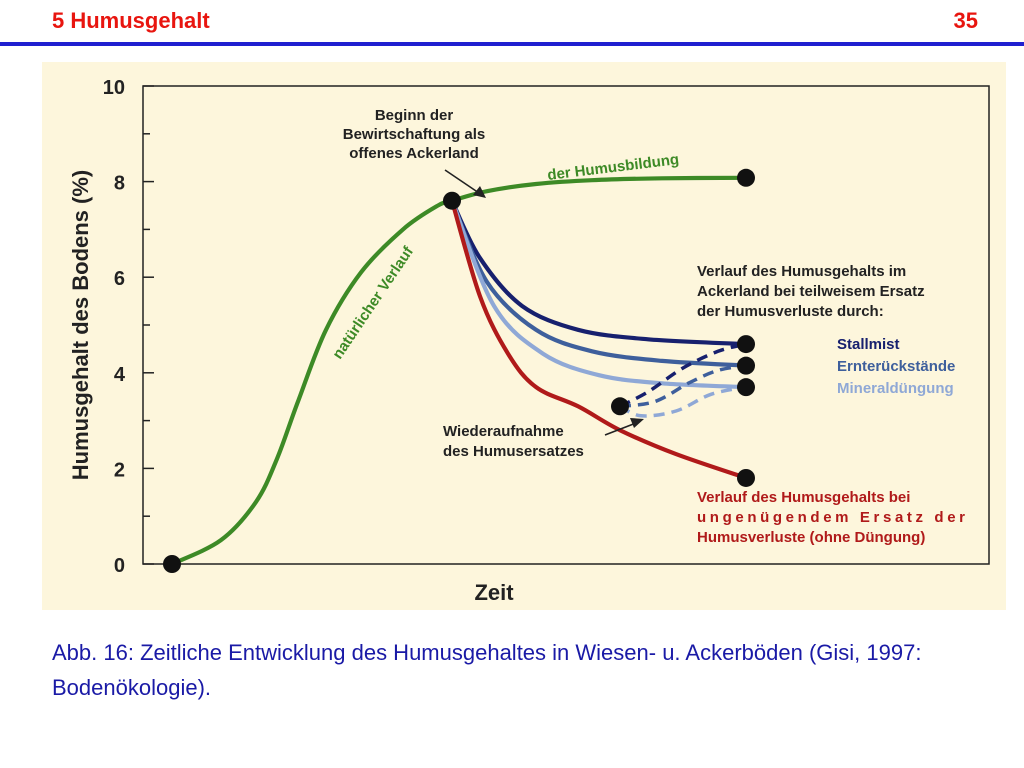 This screenshot has height=768, width=1024. What do you see at coordinates (512, 24) in the screenshot?
I see `slide-header: 5 Humusgehalt 35` at bounding box center [512, 24].